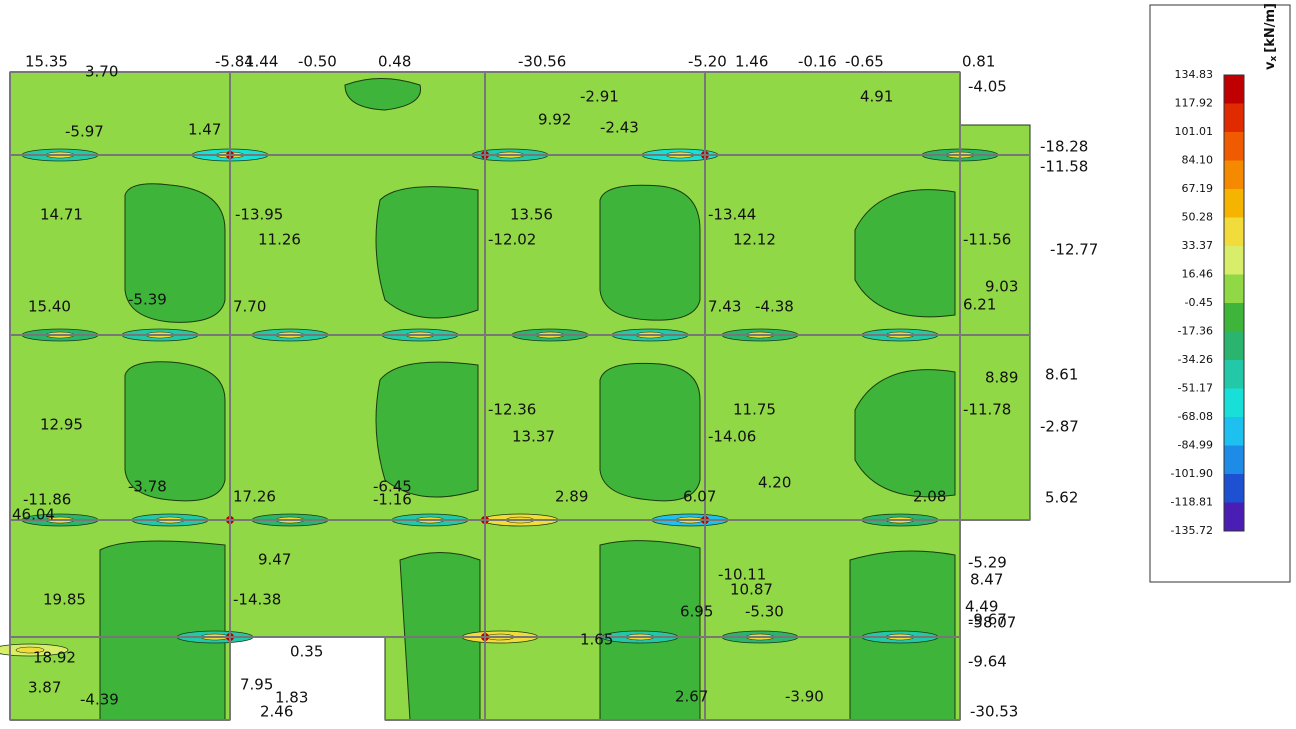 Image resolution: width=1296 pixels, height=729 pixels. Describe the element at coordinates (46, 62) in the screenshot. I see `value-label: 15.35` at that location.